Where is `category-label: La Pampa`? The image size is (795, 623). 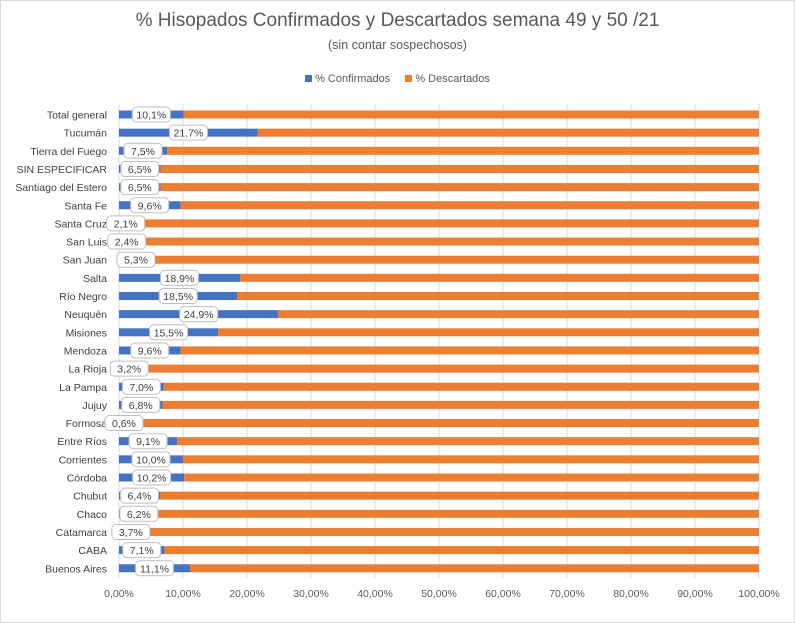
category-label: La Pampa is located at coordinates (83, 388).